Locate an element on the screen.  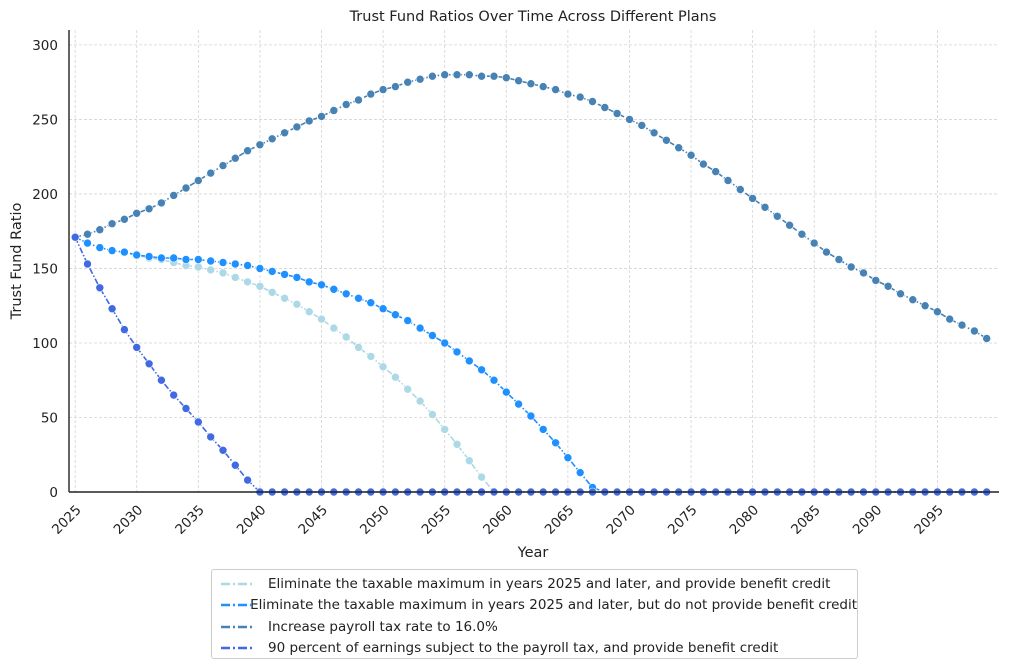
y-tick-label: 0 is located at coordinates (53, 493).